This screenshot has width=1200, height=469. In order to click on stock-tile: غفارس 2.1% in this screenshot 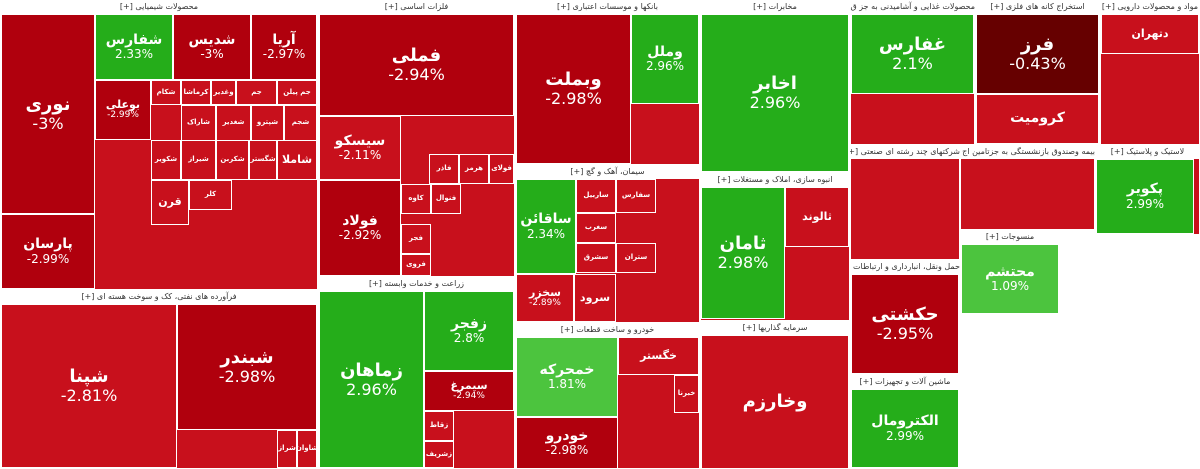, I will do `click(912, 54)`.